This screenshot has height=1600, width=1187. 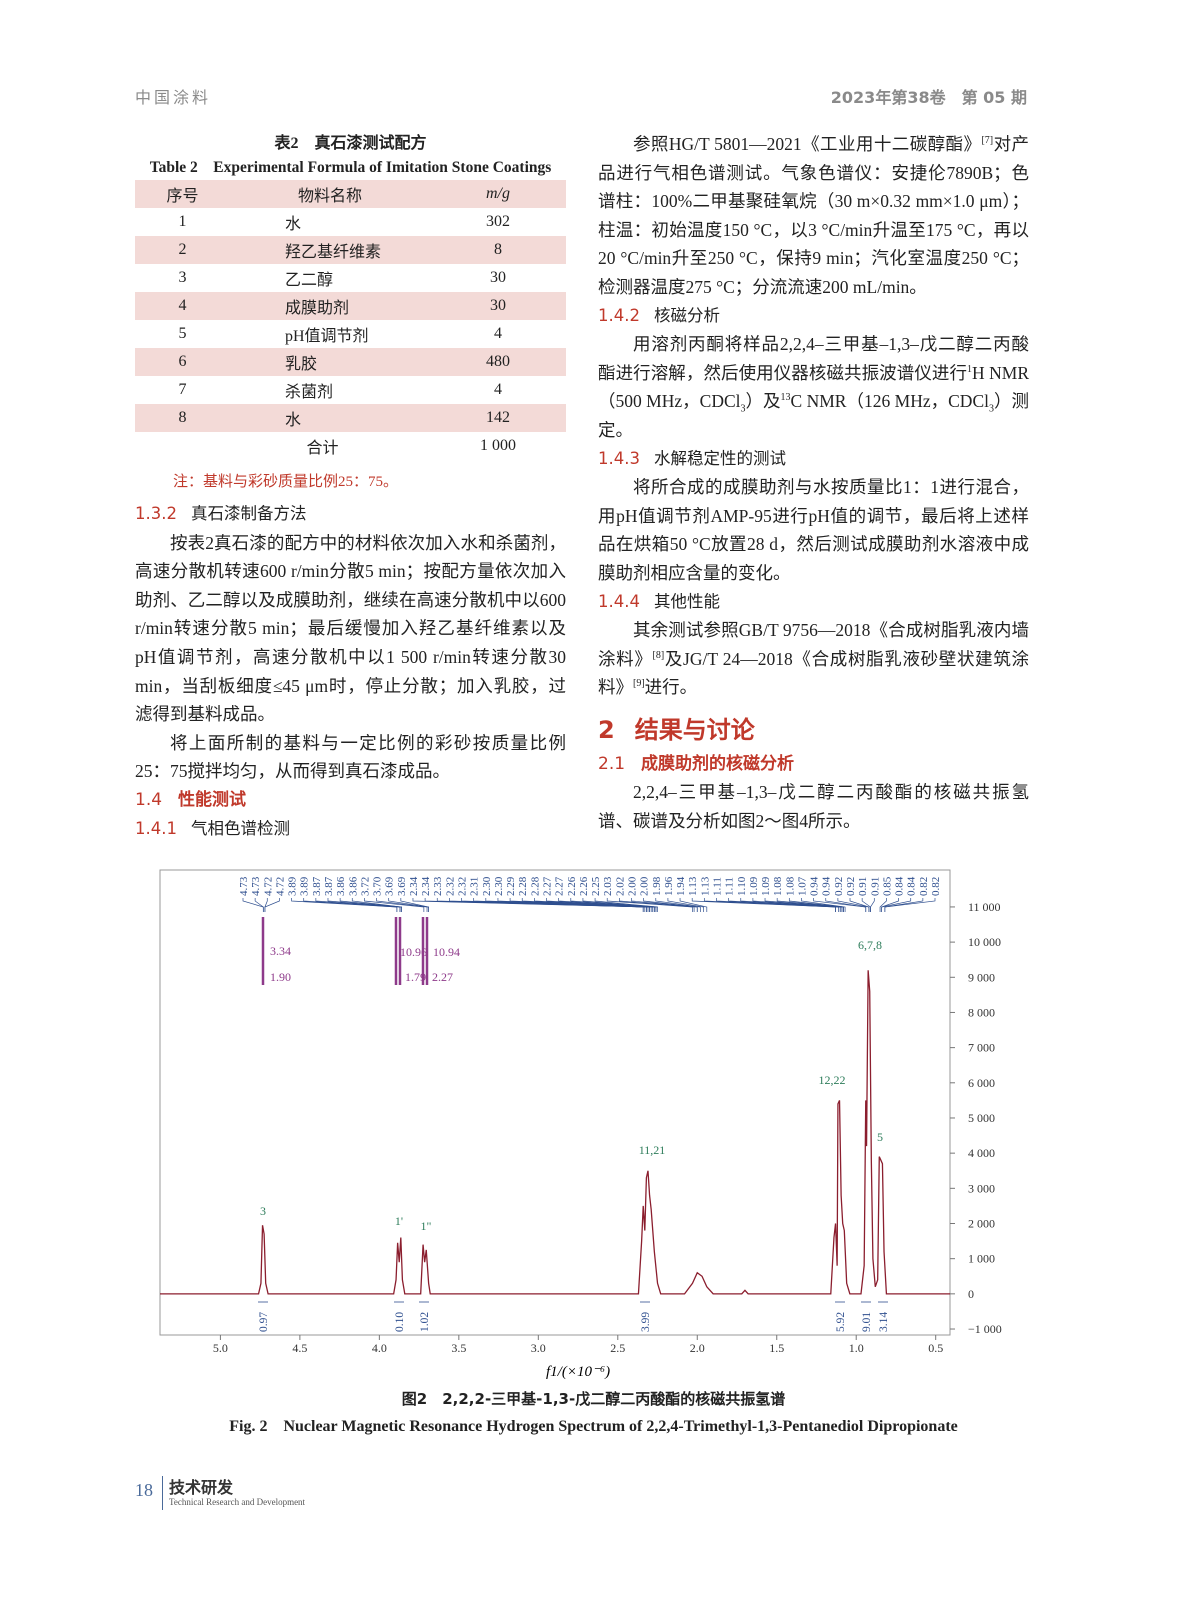 I want to click on y-tick-label: 5 000, so click(x=981, y=1118).